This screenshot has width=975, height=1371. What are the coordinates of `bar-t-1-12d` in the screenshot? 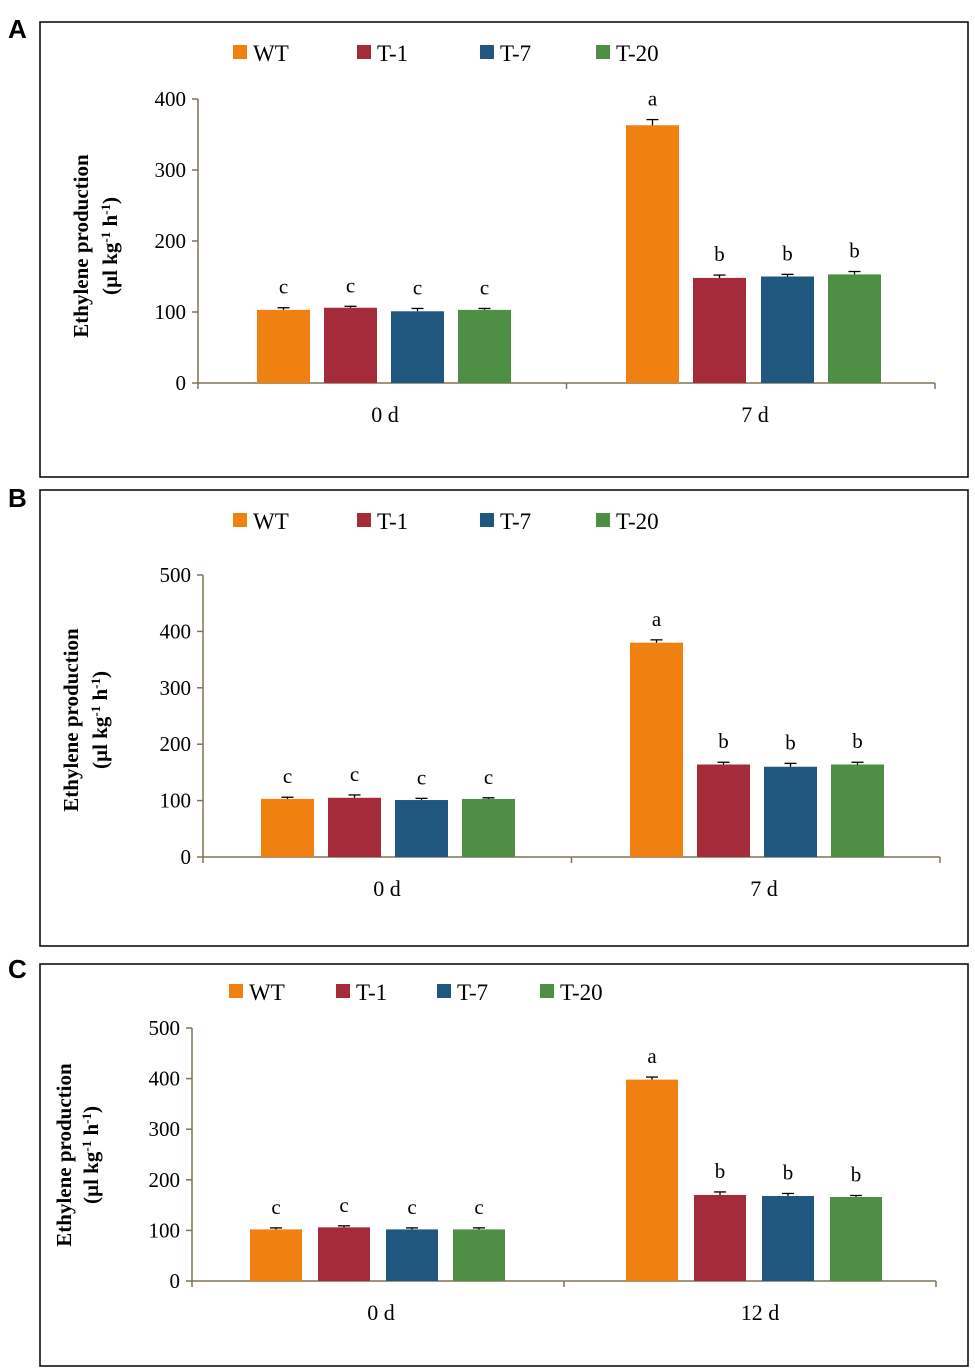 It's located at (720, 1237).